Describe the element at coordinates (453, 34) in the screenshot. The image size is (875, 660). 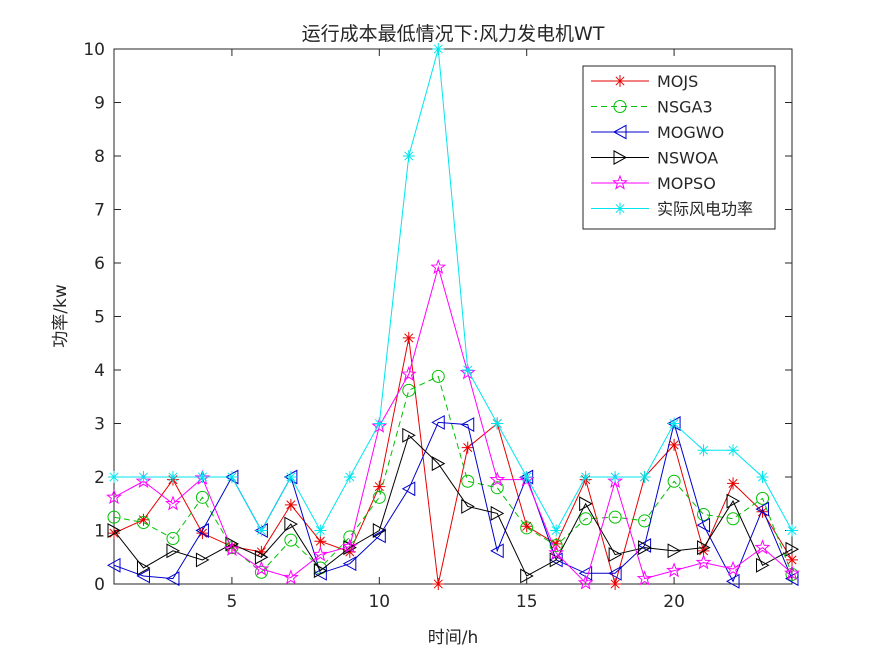
I see `chart-title: 运行成本最低情况下:风力发电机WT` at that location.